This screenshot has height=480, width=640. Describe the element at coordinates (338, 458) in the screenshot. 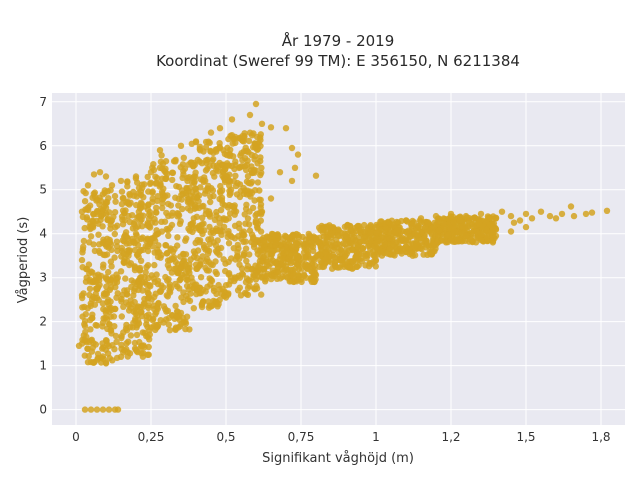

I see `x-axis-title: Signifikant våghöjd (m)` at that location.